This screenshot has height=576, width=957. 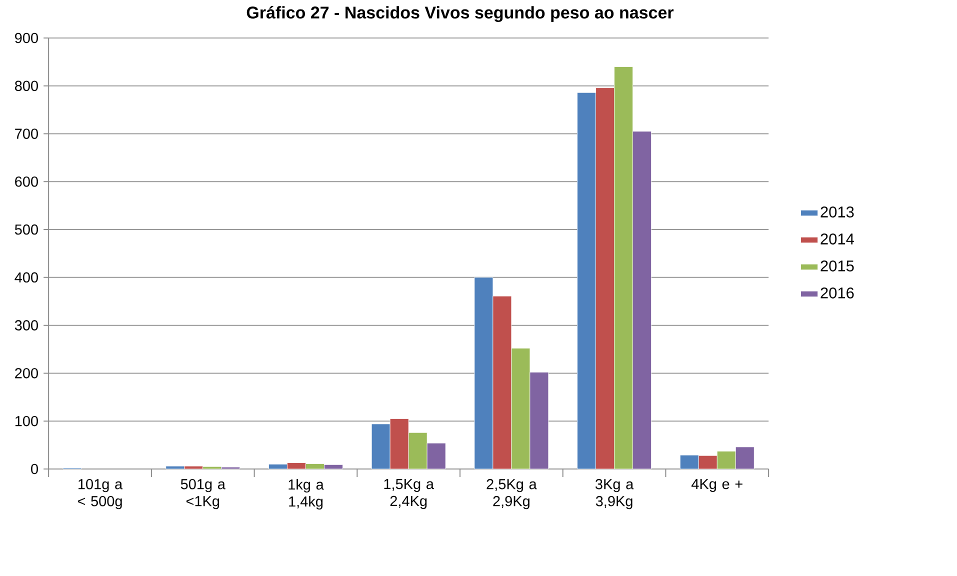 What do you see at coordinates (203, 494) in the screenshot?
I see `x-tick-label: 501g a <1Kg` at bounding box center [203, 494].